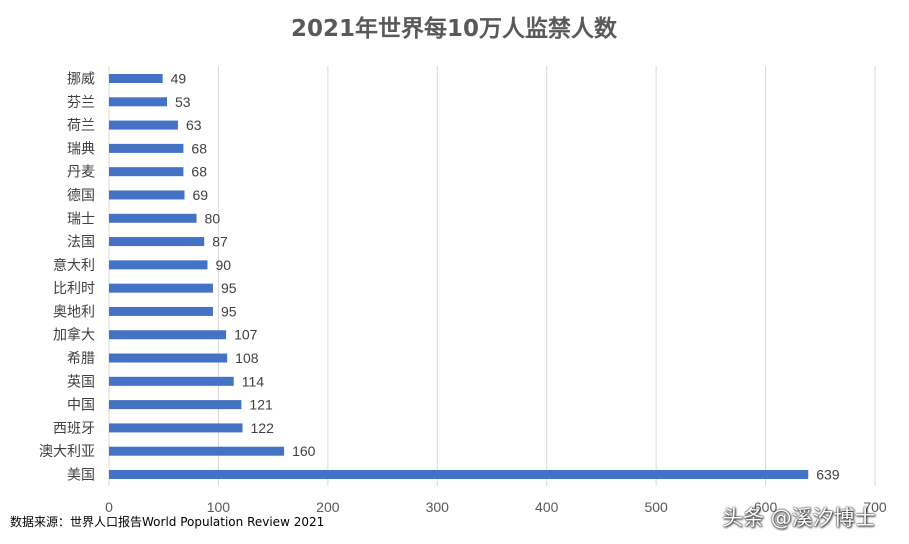 The height and width of the screenshot is (544, 909). I want to click on chart-title: 2021年世界每10万人监禁人数, so click(454, 28).